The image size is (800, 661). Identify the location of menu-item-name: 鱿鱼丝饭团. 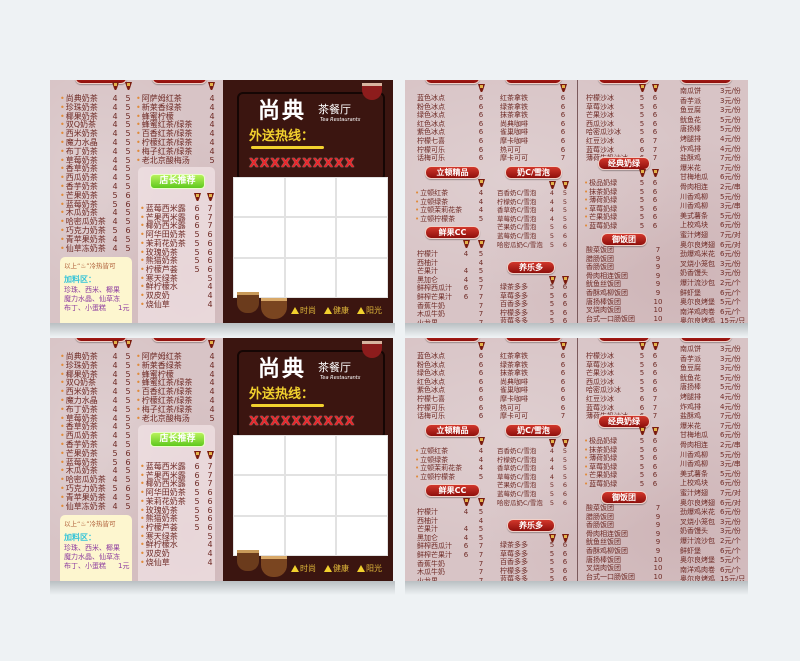
(603, 284).